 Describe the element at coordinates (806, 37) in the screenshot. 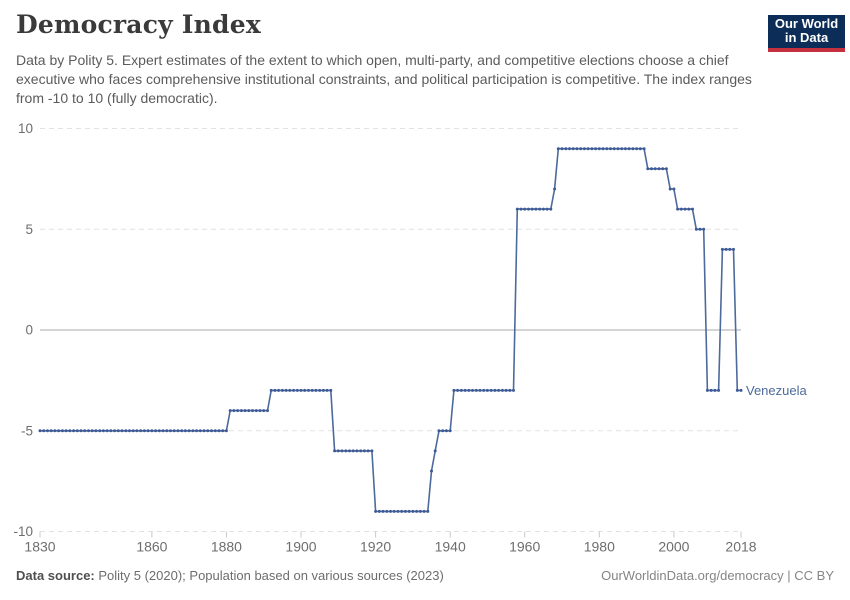

I see `owid-logo-line2: in Data` at that location.